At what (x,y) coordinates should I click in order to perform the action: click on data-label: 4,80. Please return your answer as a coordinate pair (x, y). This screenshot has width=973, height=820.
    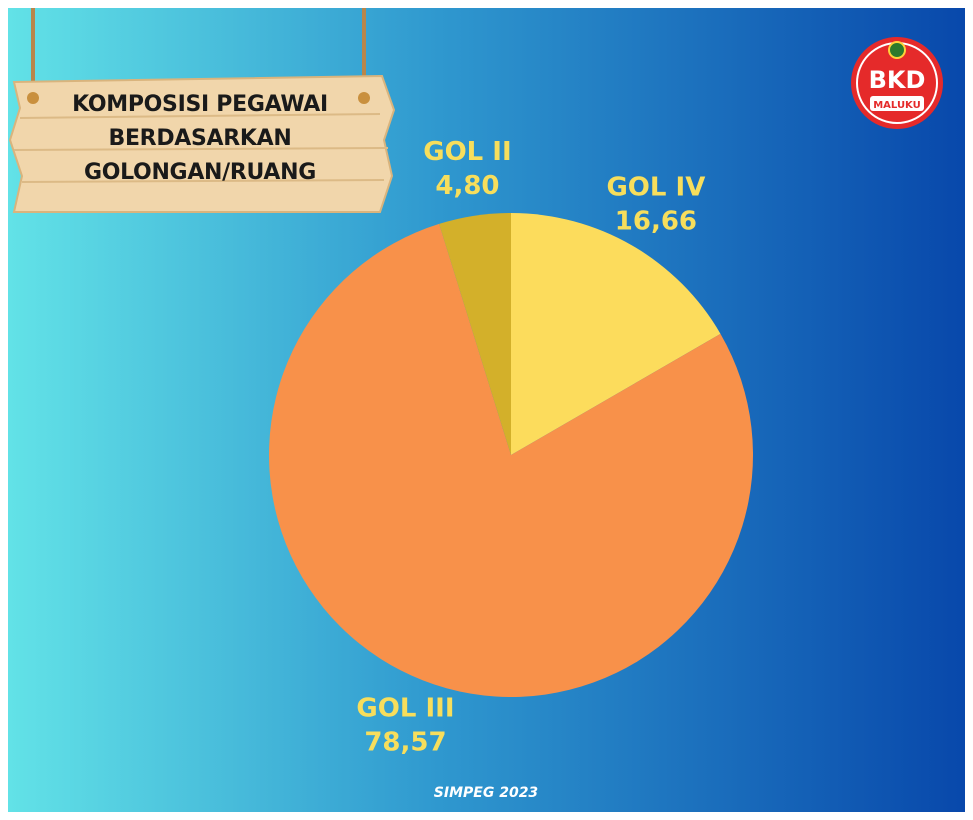
    Looking at the image, I should click on (467, 186).